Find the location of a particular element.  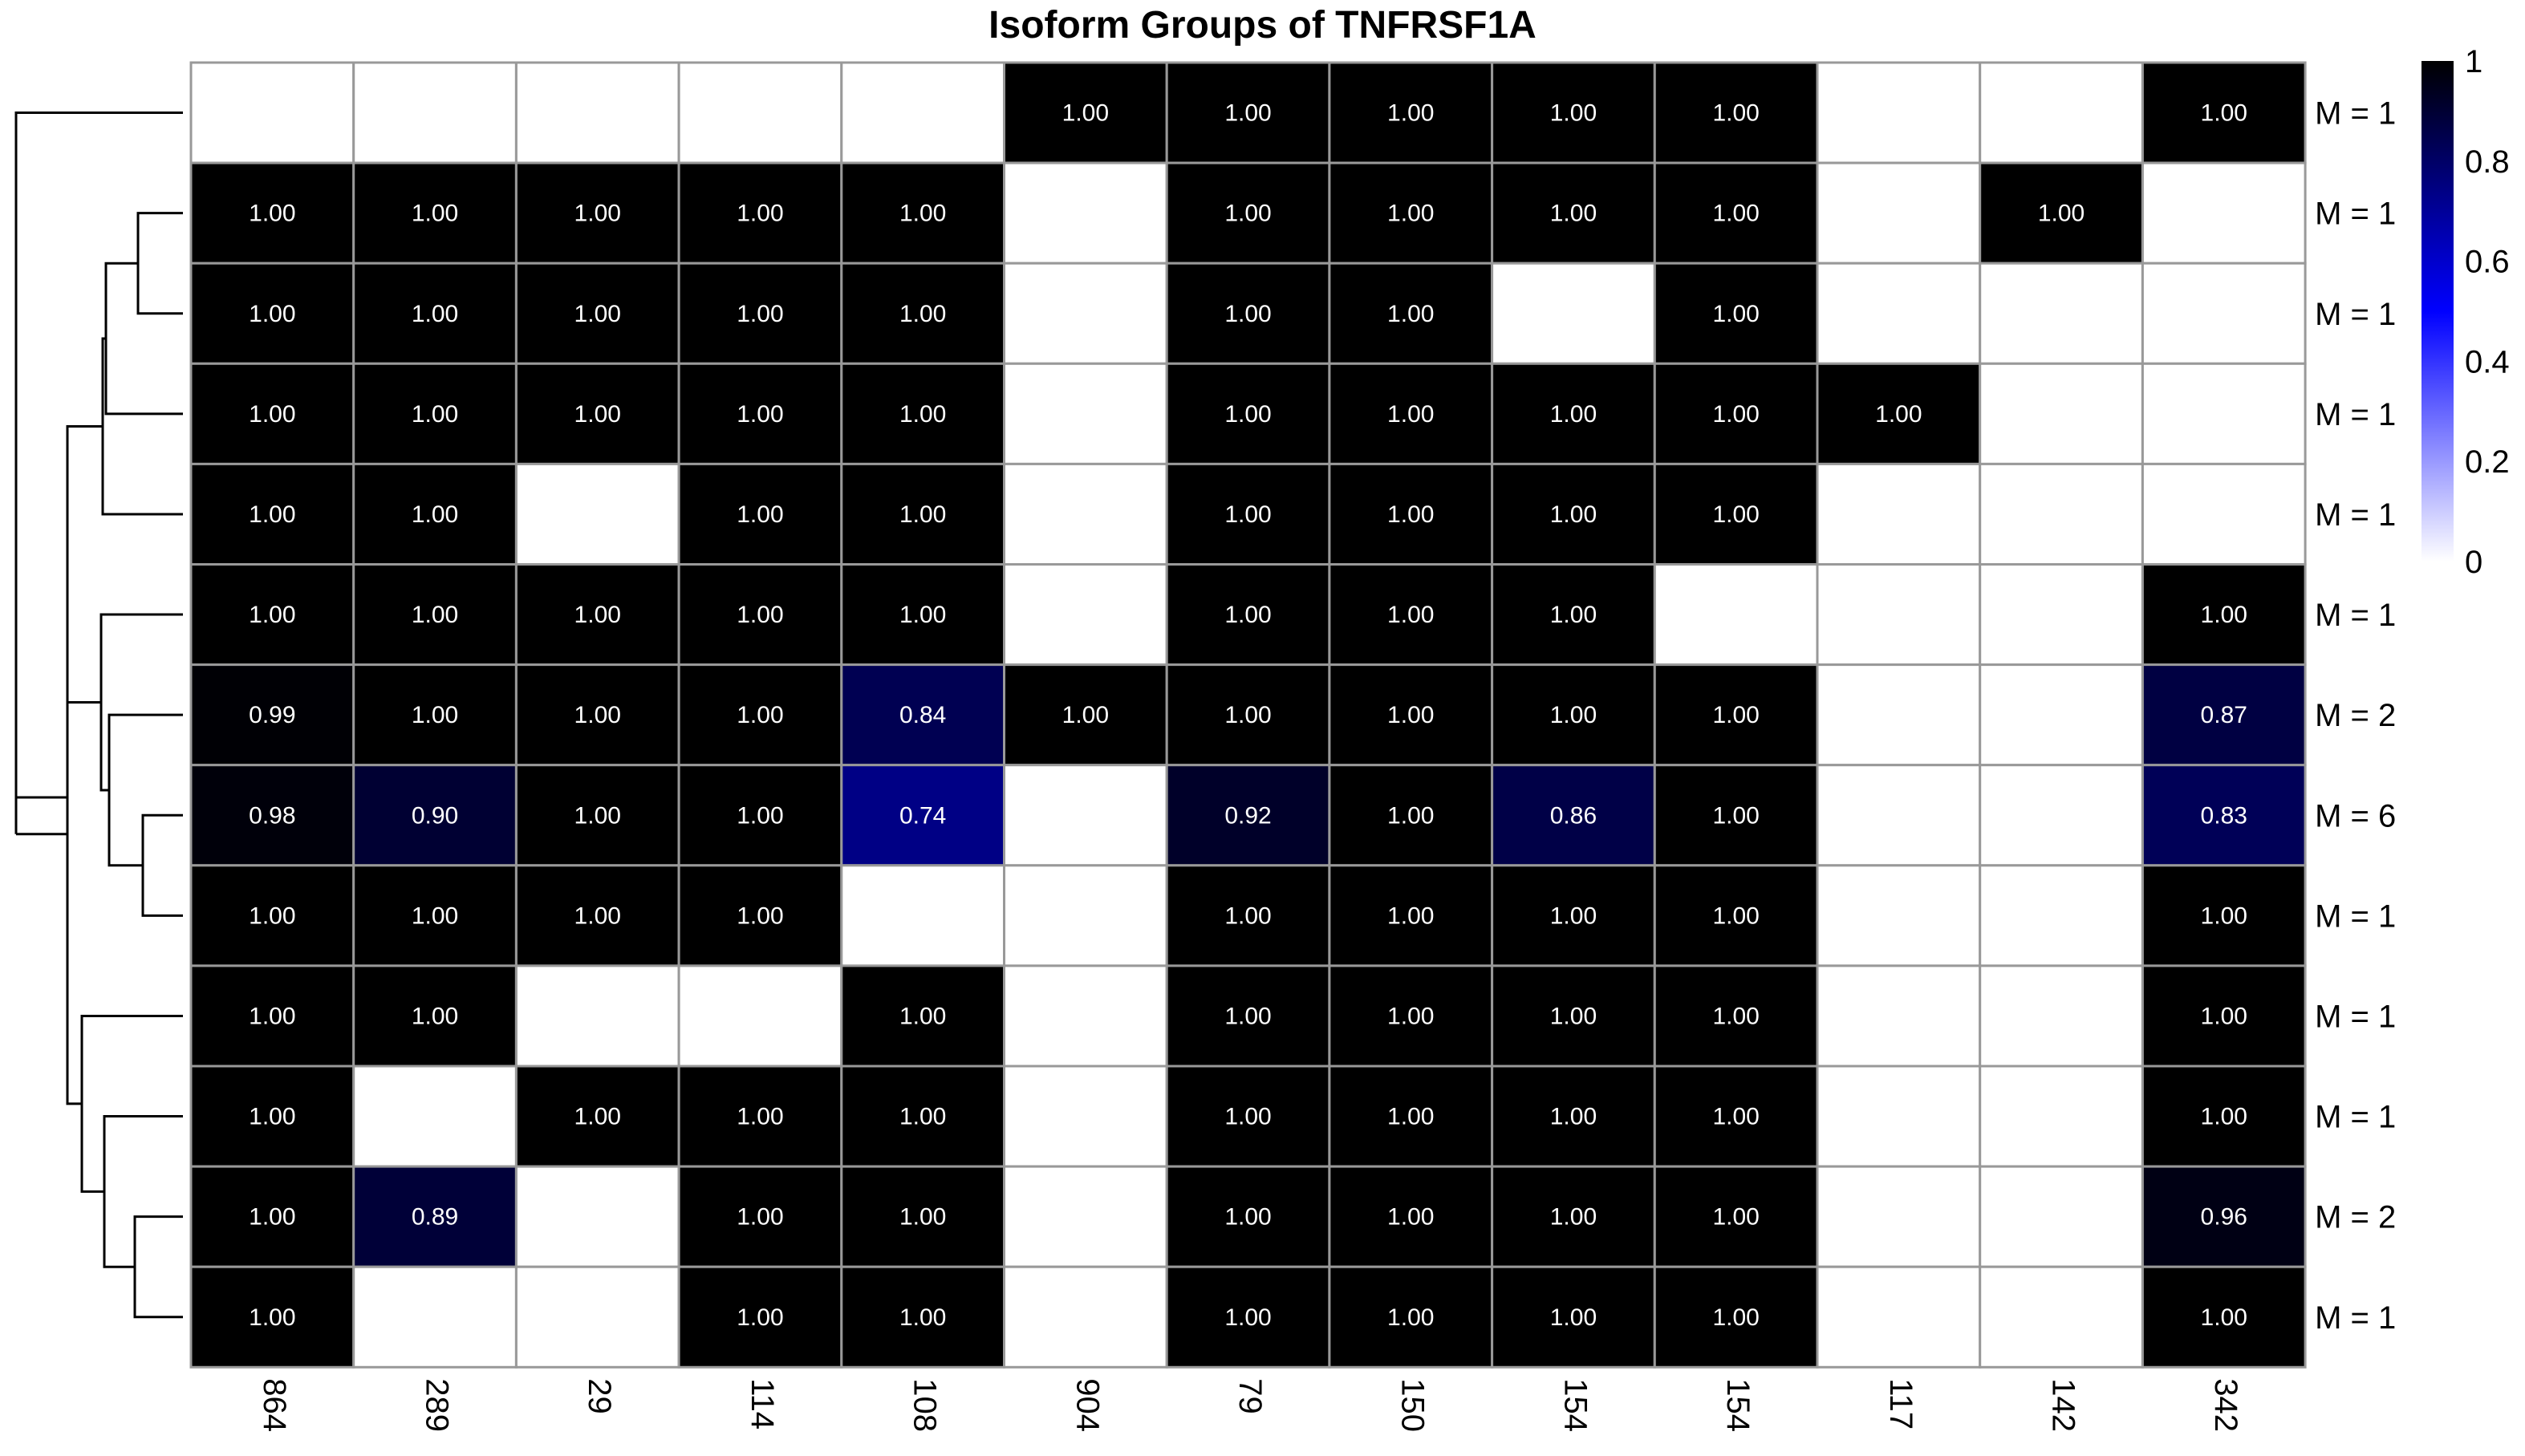

column-label: 117 is located at coordinates (1901, 1404).